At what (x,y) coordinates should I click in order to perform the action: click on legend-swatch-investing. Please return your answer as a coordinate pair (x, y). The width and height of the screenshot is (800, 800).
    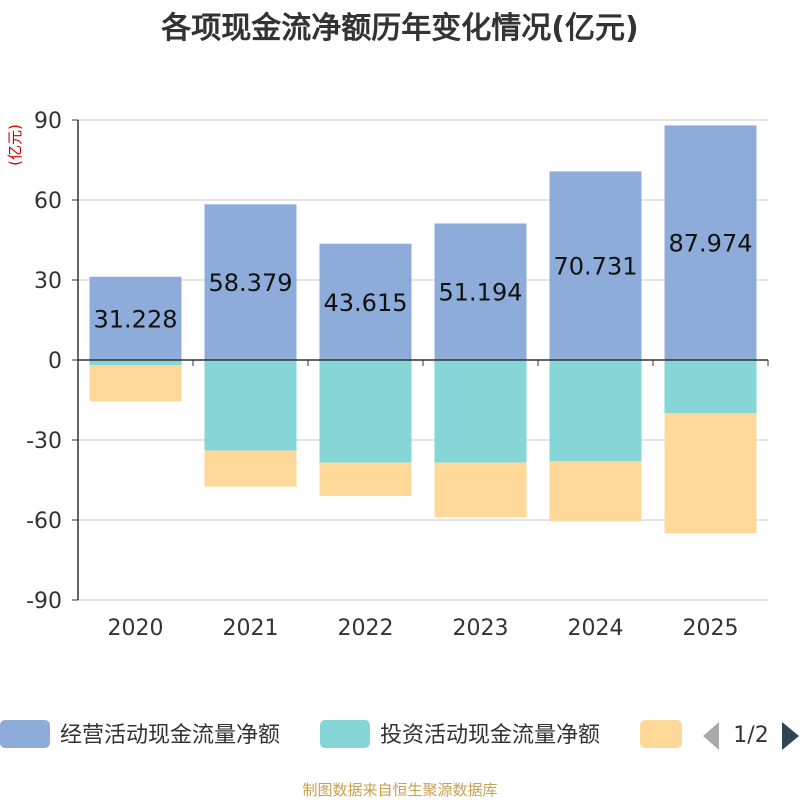
    Looking at the image, I should click on (345, 734).